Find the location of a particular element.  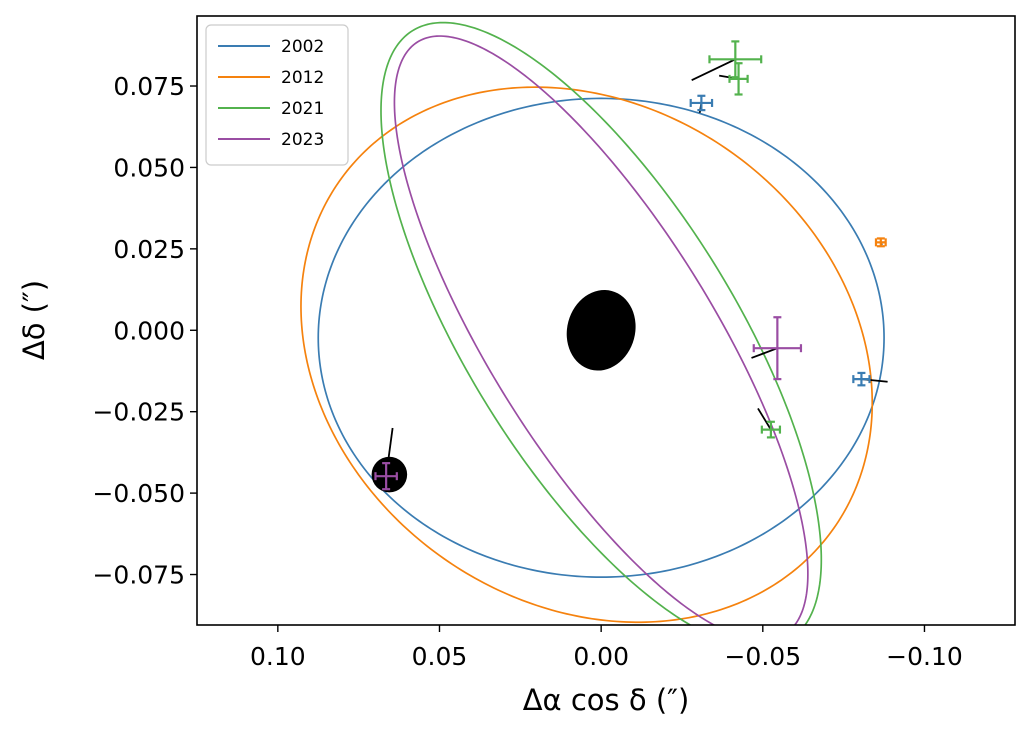

secondary-body is located at coordinates (389, 474).